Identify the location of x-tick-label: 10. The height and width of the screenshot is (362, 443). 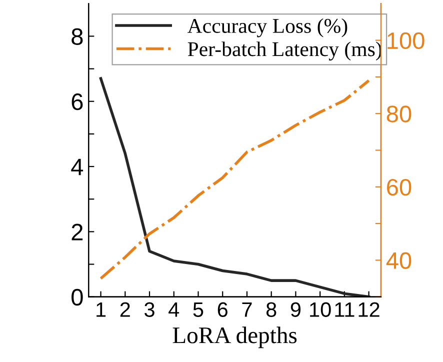
(320, 310).